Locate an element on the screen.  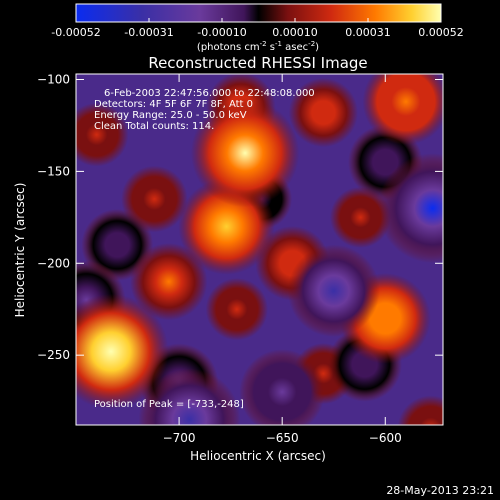
x-axis-label: Heliocentric X (arcsec) is located at coordinates (258, 456).